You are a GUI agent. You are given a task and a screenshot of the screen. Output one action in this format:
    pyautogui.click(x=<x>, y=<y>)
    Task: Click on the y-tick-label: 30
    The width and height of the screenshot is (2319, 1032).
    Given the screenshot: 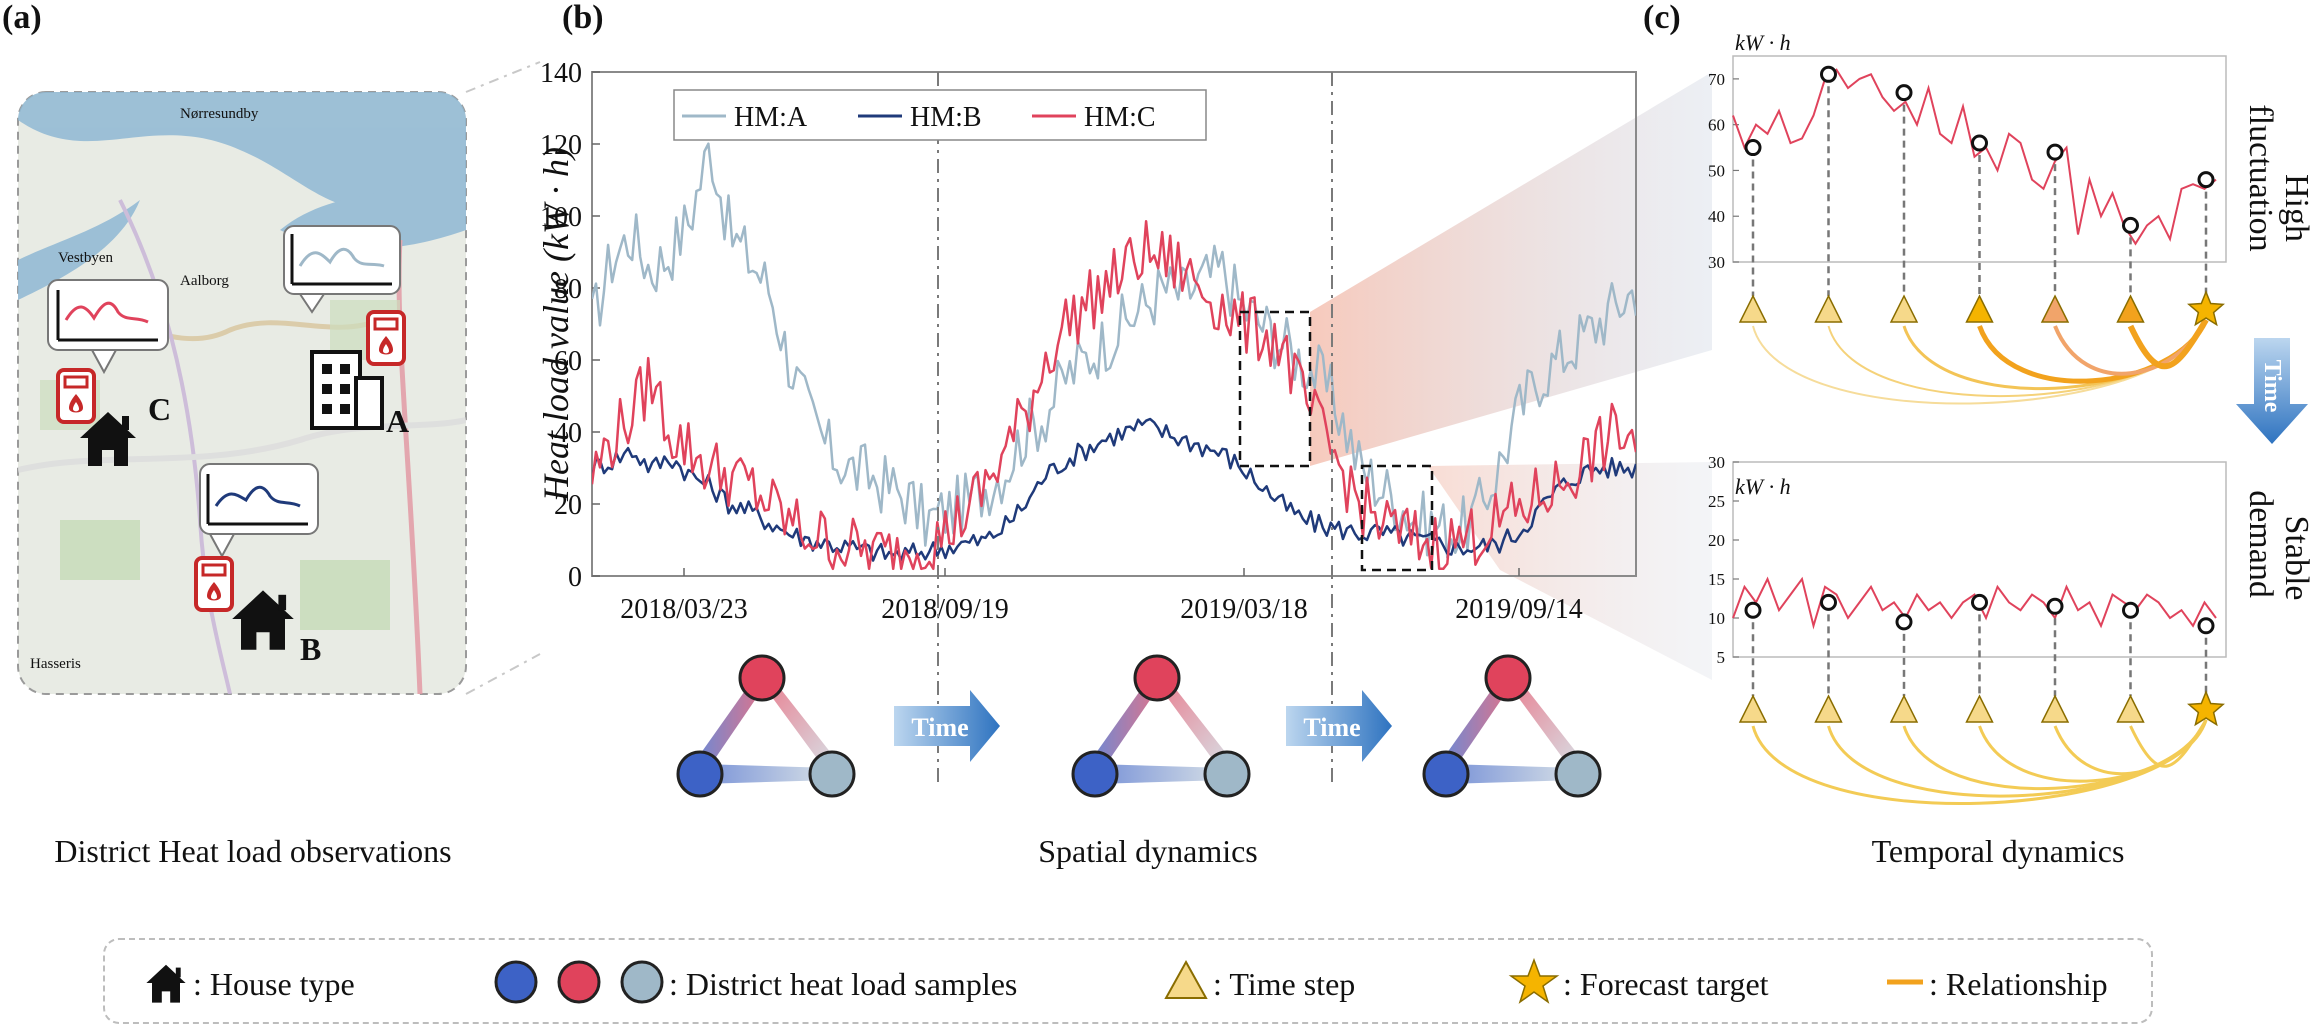 What is the action you would take?
    pyautogui.click(x=1716, y=462)
    